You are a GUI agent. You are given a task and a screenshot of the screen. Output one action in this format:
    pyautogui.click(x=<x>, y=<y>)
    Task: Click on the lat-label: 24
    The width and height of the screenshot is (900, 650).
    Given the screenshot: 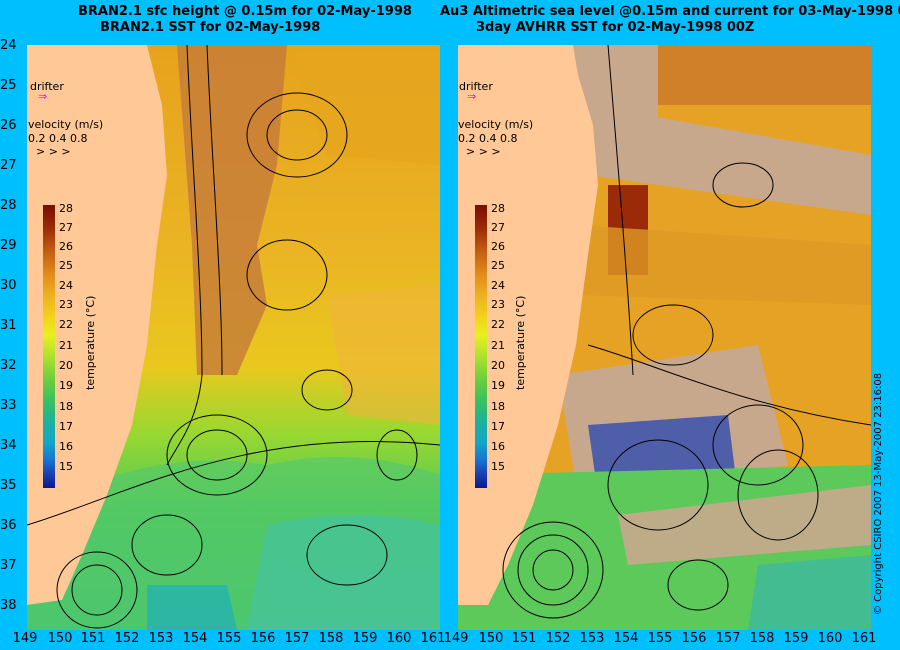 What is the action you would take?
    pyautogui.click(x=8, y=45)
    